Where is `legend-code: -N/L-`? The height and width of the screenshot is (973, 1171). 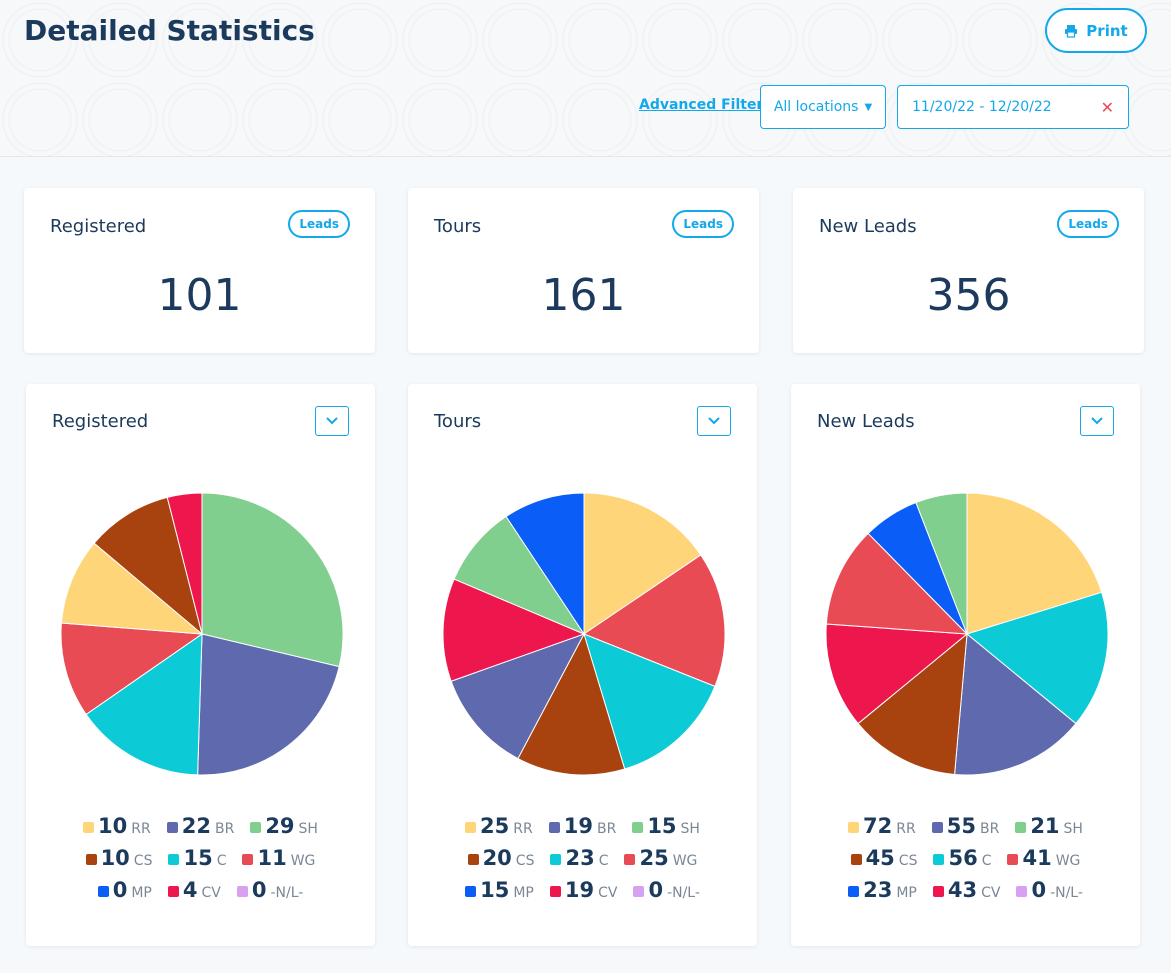 legend-code: -N/L- is located at coordinates (683, 893).